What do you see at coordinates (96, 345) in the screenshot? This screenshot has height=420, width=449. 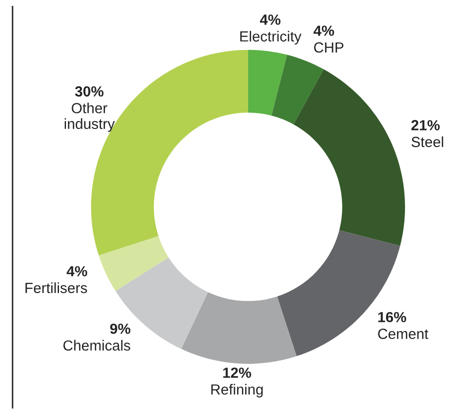 I see `slice-label: Chemicals` at bounding box center [96, 345].